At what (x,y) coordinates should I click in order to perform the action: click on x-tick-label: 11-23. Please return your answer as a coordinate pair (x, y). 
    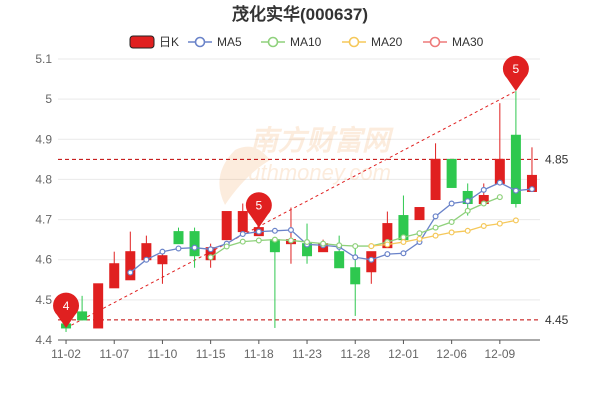
    Looking at the image, I should click on (307, 354).